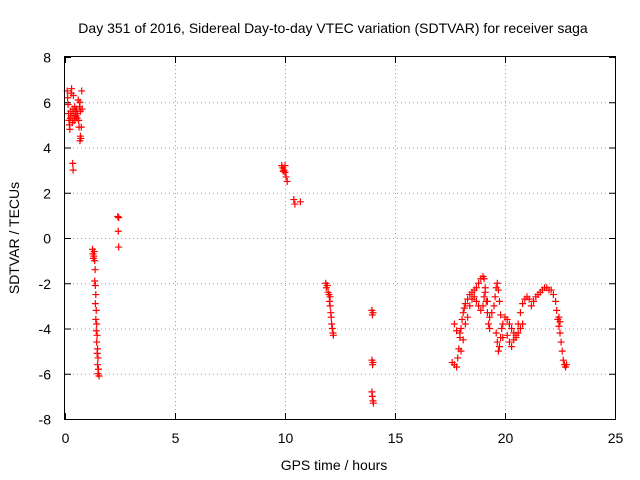 This screenshot has width=640, height=480. What do you see at coordinates (396, 438) in the screenshot?
I see `x-tick-label: 15` at bounding box center [396, 438].